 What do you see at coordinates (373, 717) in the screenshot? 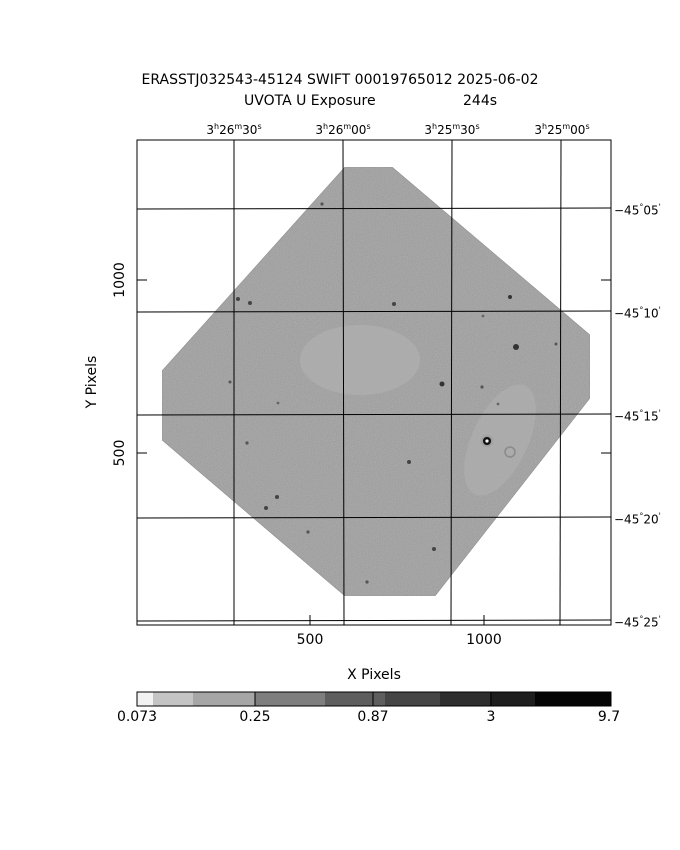
I see `colorbar-label: 0.87` at bounding box center [373, 717].